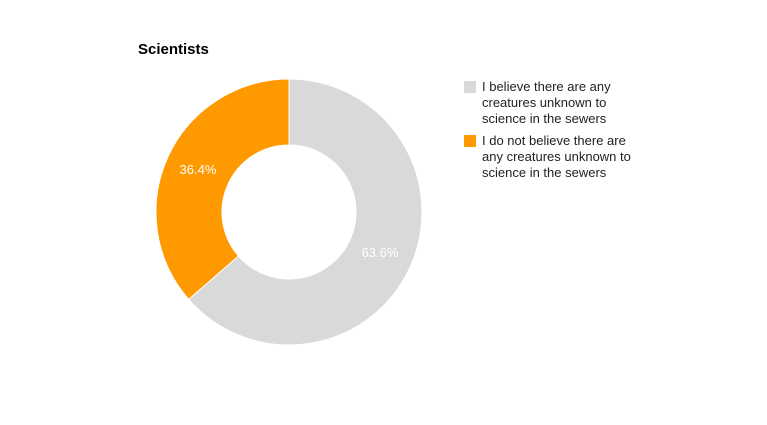  What do you see at coordinates (173, 49) in the screenshot?
I see `chart-title: Scientists` at bounding box center [173, 49].